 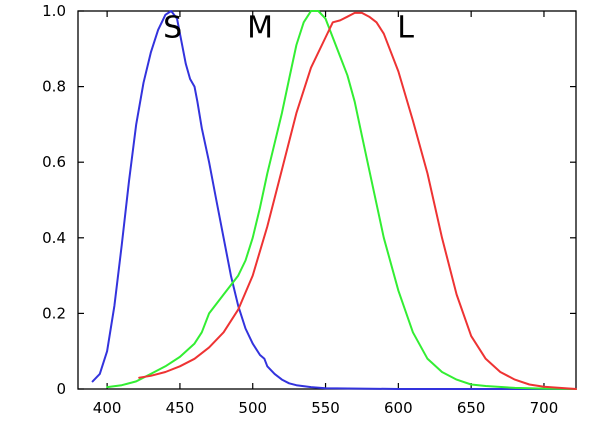 What do you see at coordinates (398, 408) in the screenshot?
I see `x-tick-label: 600` at bounding box center [398, 408].